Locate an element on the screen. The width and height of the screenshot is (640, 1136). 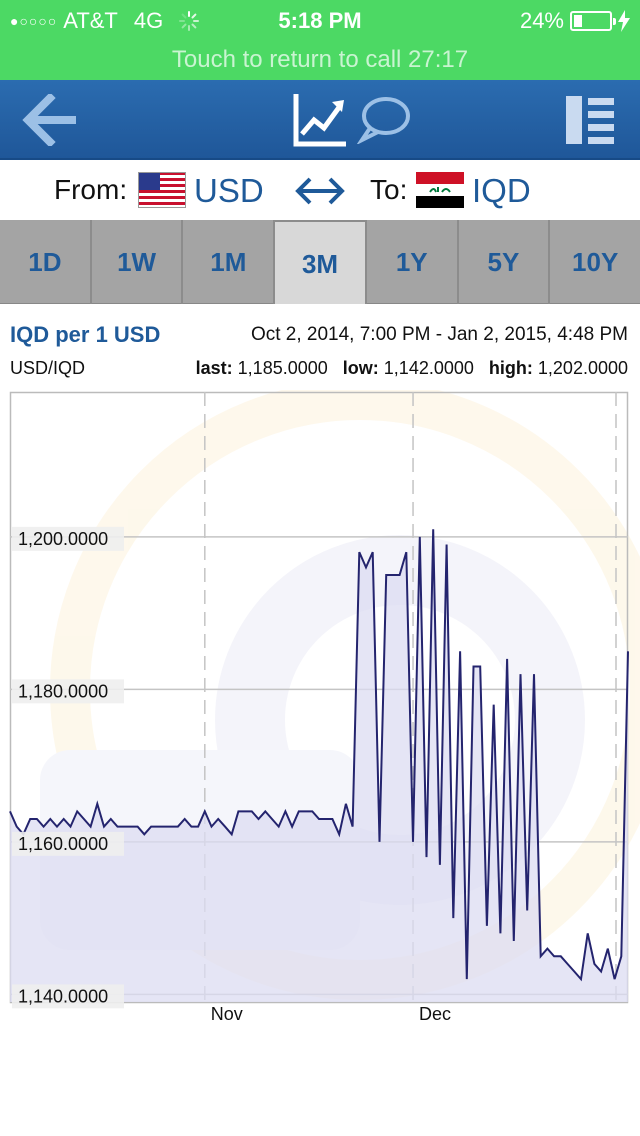
carrier-name: AT&T is located at coordinates (90, 20).